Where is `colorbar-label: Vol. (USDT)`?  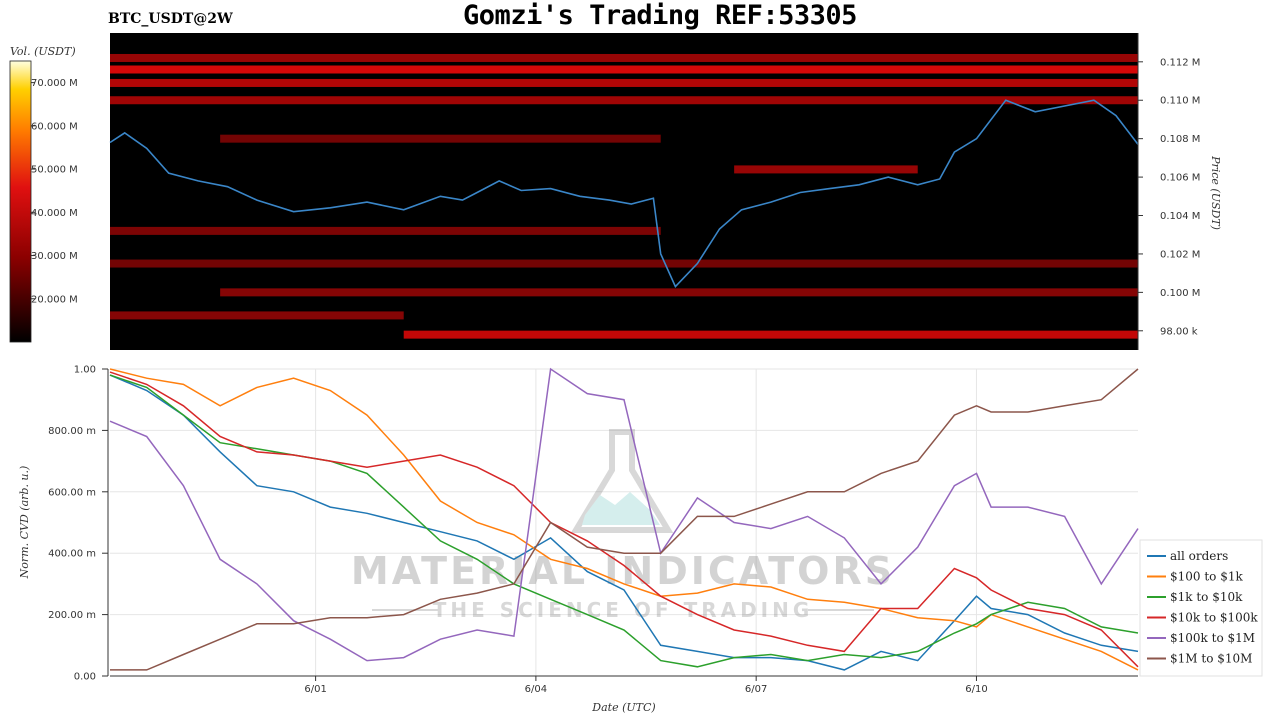 colorbar-label: Vol. (USDT) is located at coordinates (43, 51).